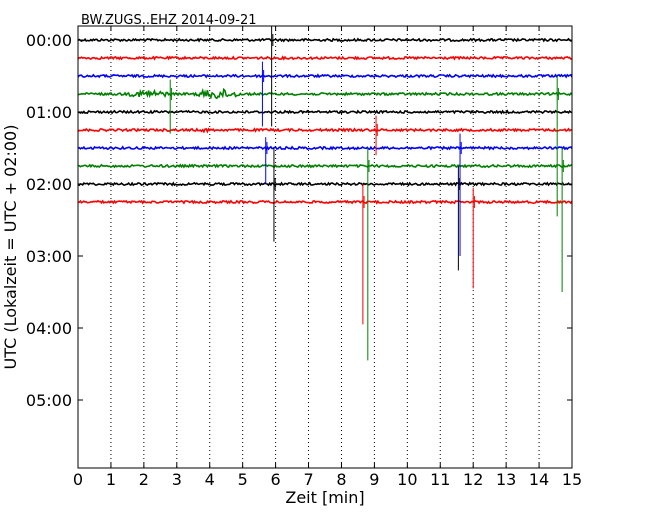 The height and width of the screenshot is (520, 650). Describe the element at coordinates (276, 479) in the screenshot. I see `x-tick-label: 6` at that location.